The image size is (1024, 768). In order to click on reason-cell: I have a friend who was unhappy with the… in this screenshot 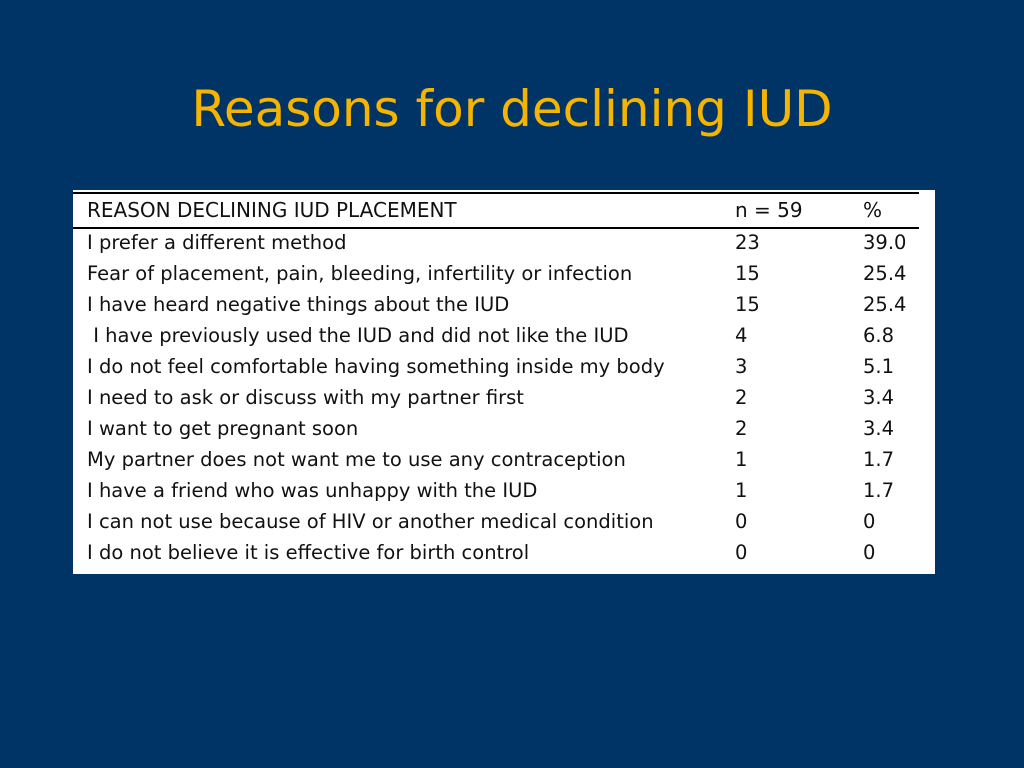, I will do `click(312, 490)`.